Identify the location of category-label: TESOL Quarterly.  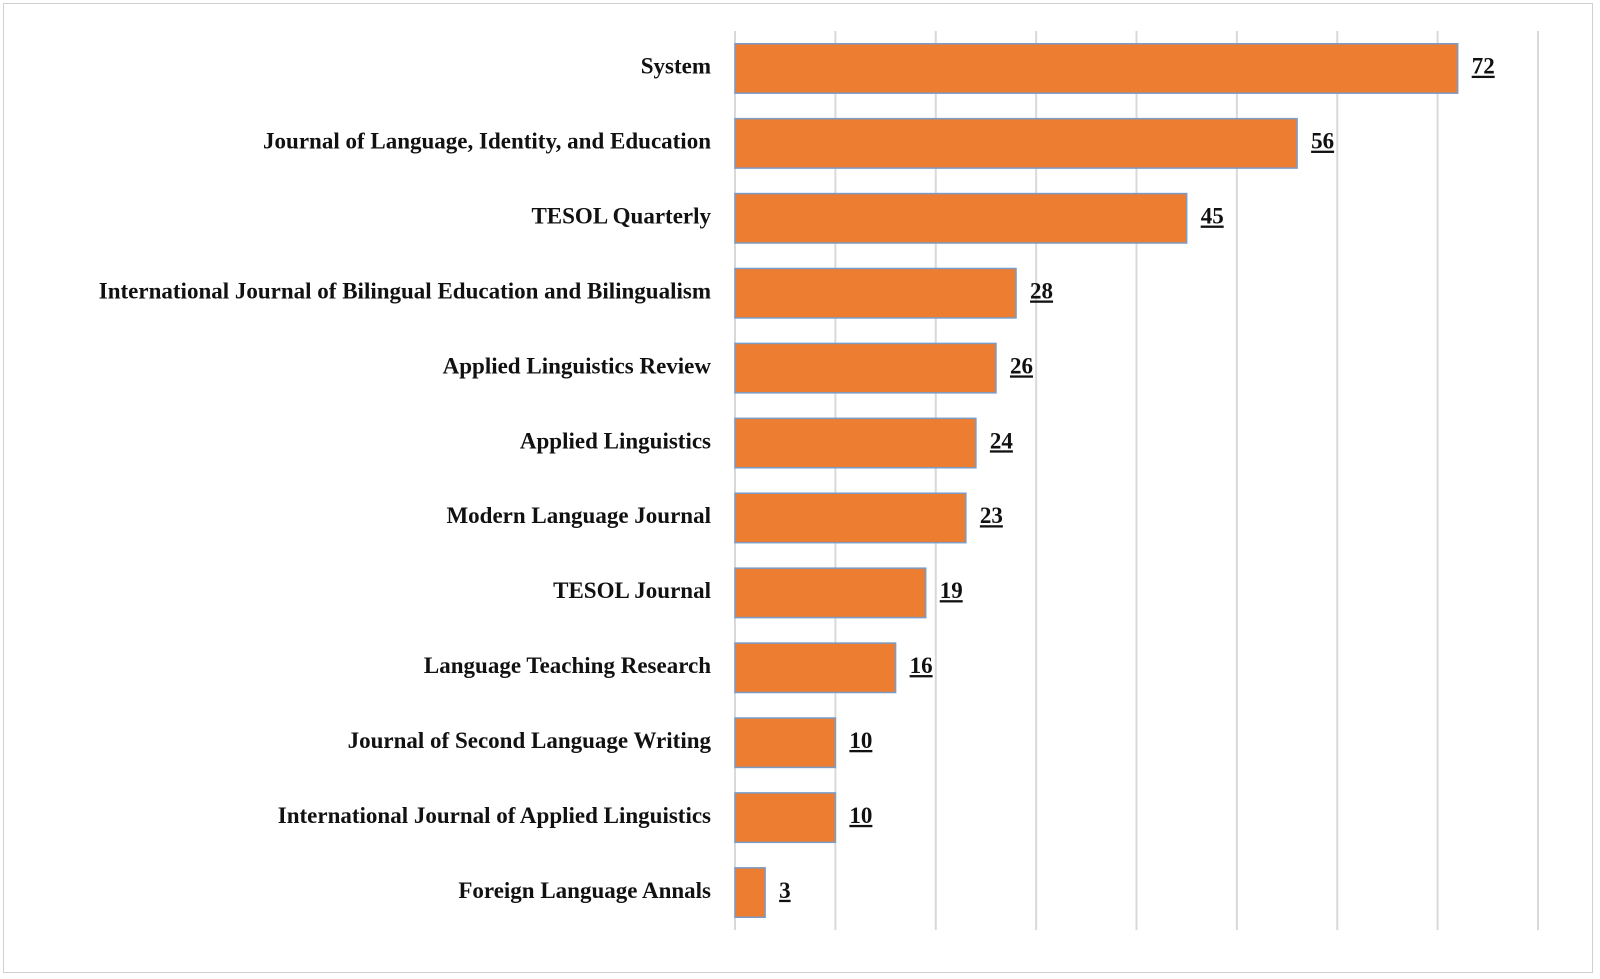
(621, 216).